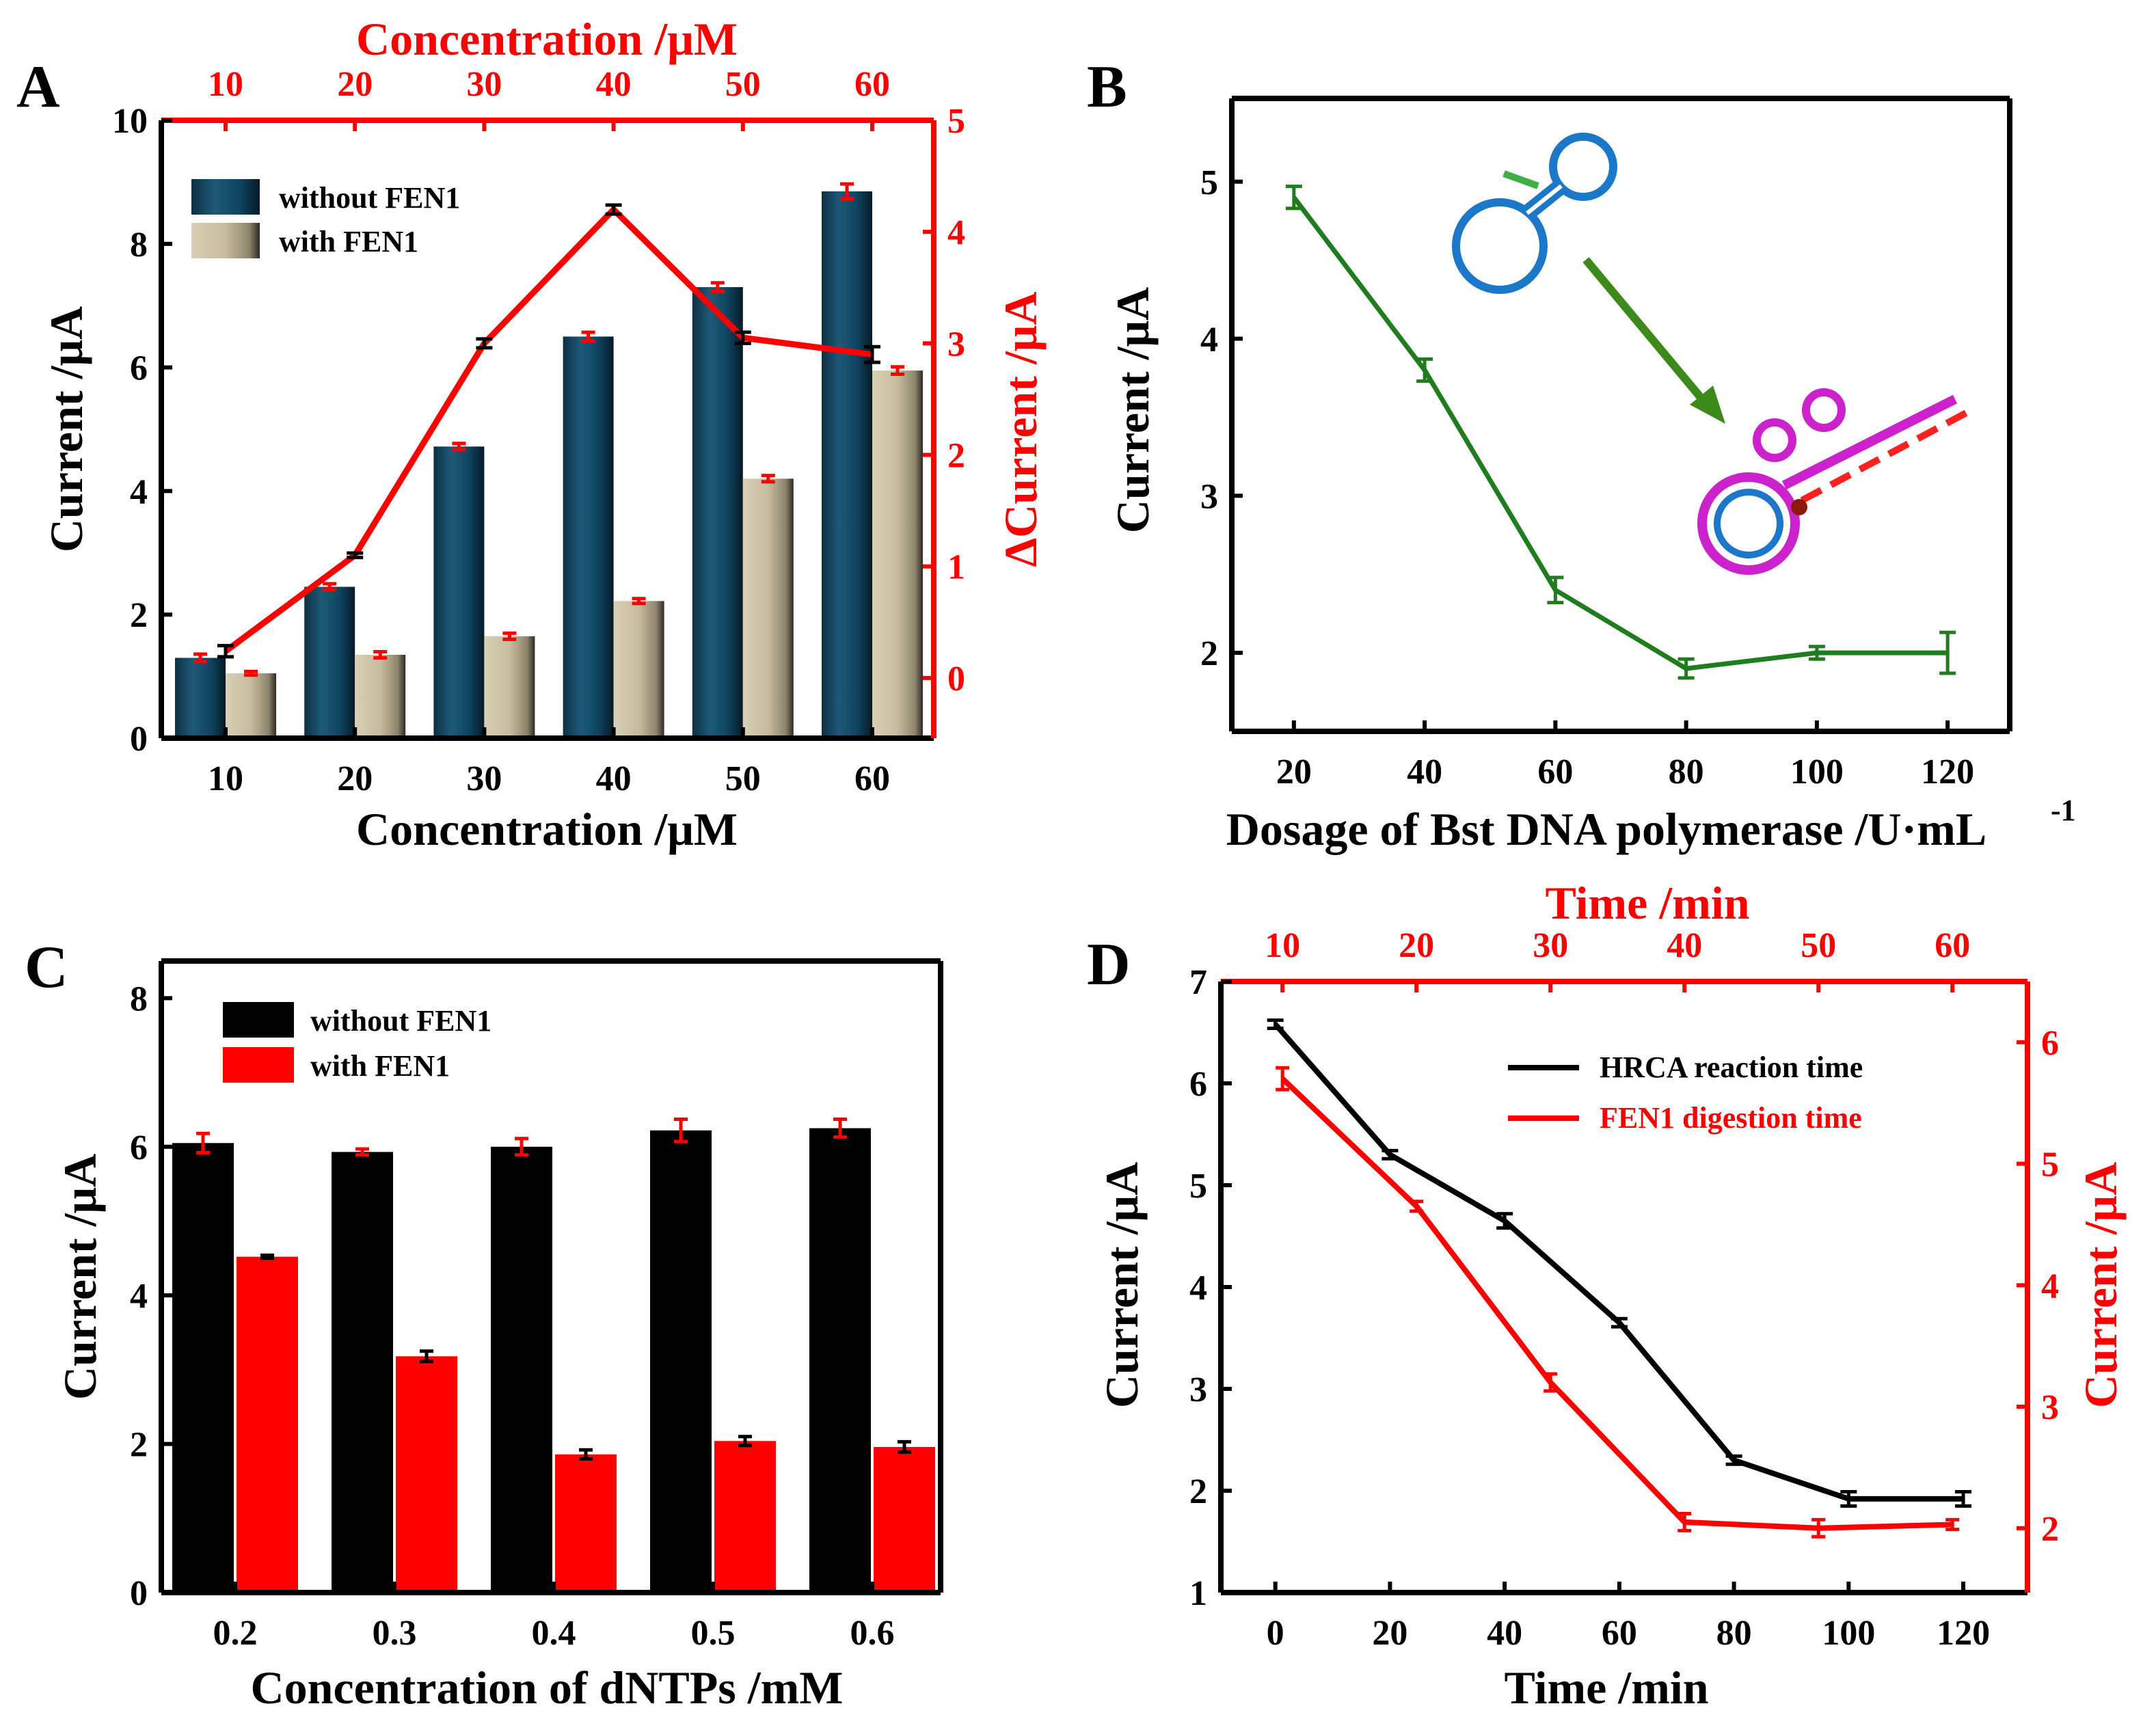 The image size is (2156, 1732). Describe the element at coordinates (872, 1633) in the screenshot. I see `x-tick-label: 0.6` at that location.